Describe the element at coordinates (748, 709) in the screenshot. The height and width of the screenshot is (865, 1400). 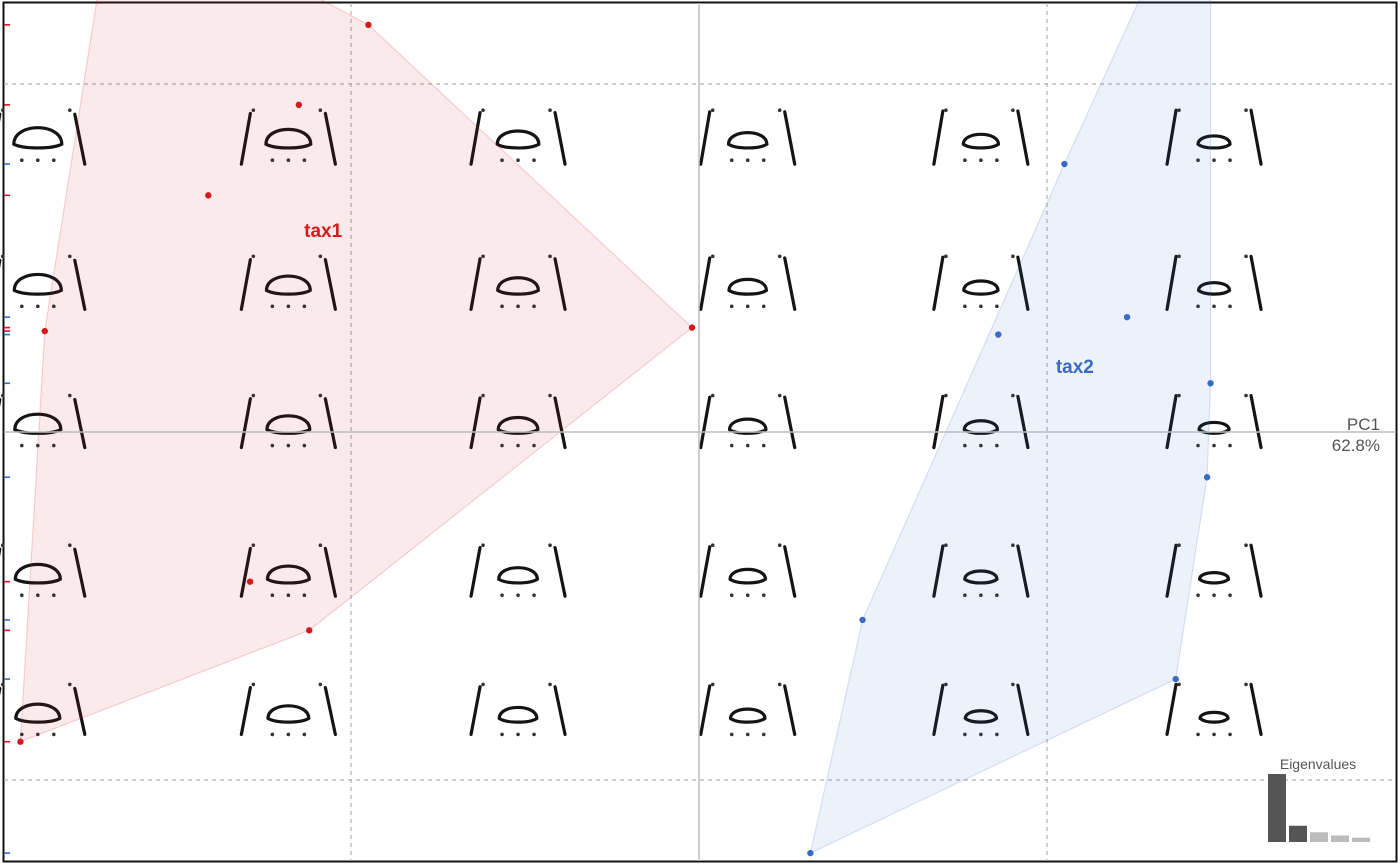
I see `shape-r4-c3` at that location.